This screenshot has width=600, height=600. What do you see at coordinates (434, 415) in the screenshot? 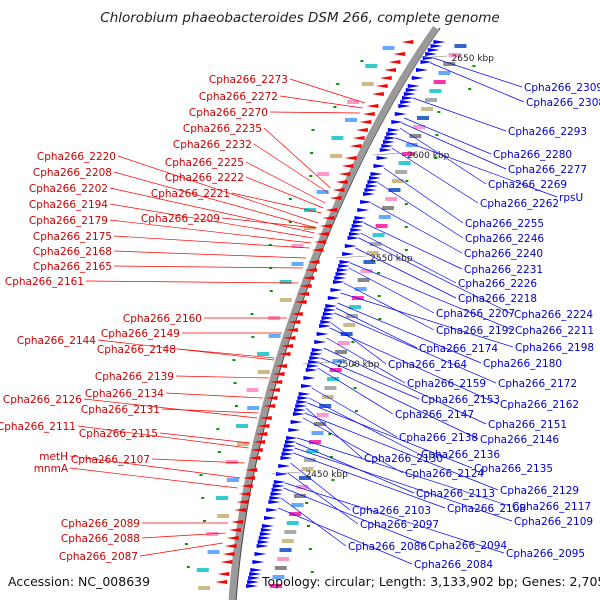
I see `gene-label-right: Cpha266_2147` at bounding box center [434, 415].